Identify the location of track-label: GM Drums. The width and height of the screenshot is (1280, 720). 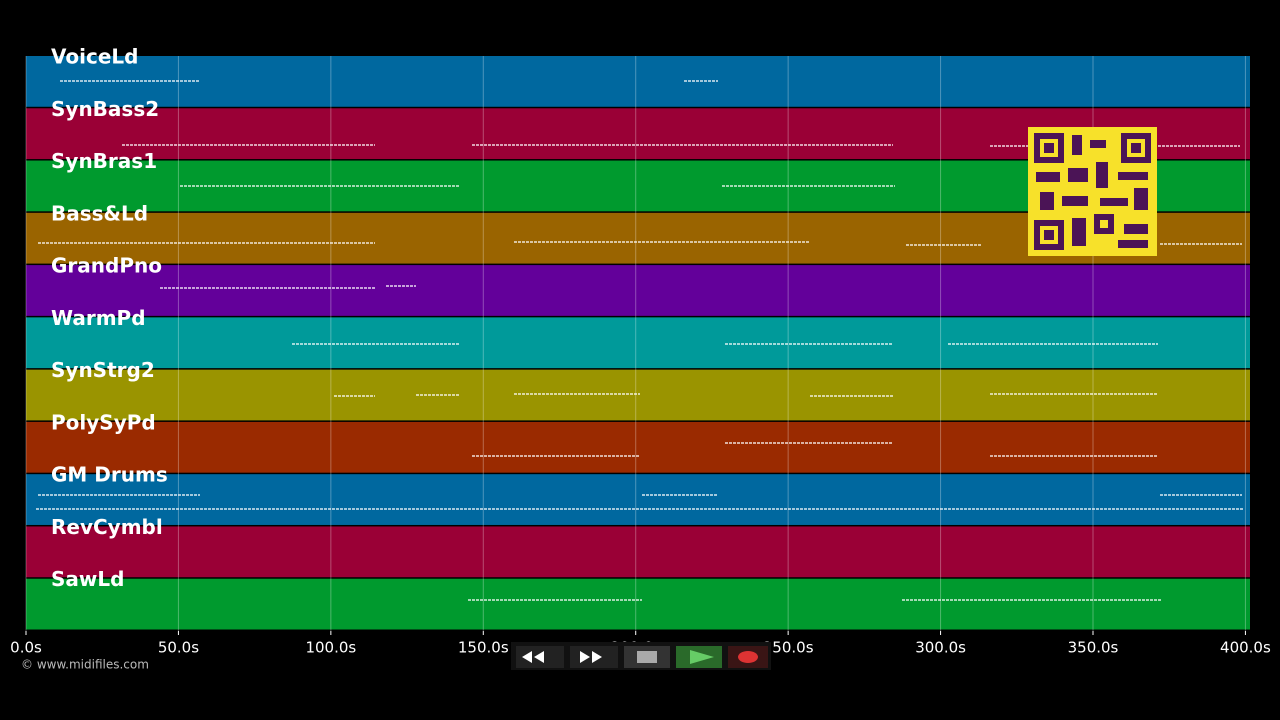
(109, 475).